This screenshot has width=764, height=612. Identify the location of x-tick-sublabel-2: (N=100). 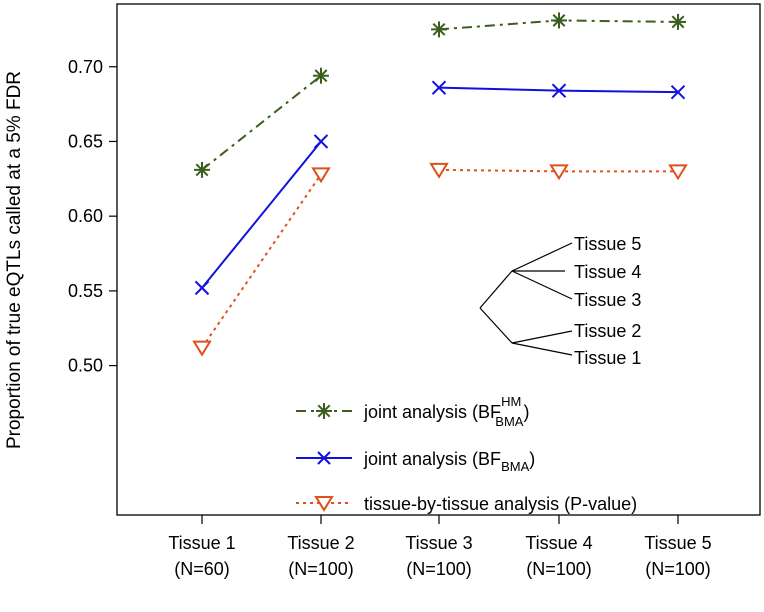
(439, 569).